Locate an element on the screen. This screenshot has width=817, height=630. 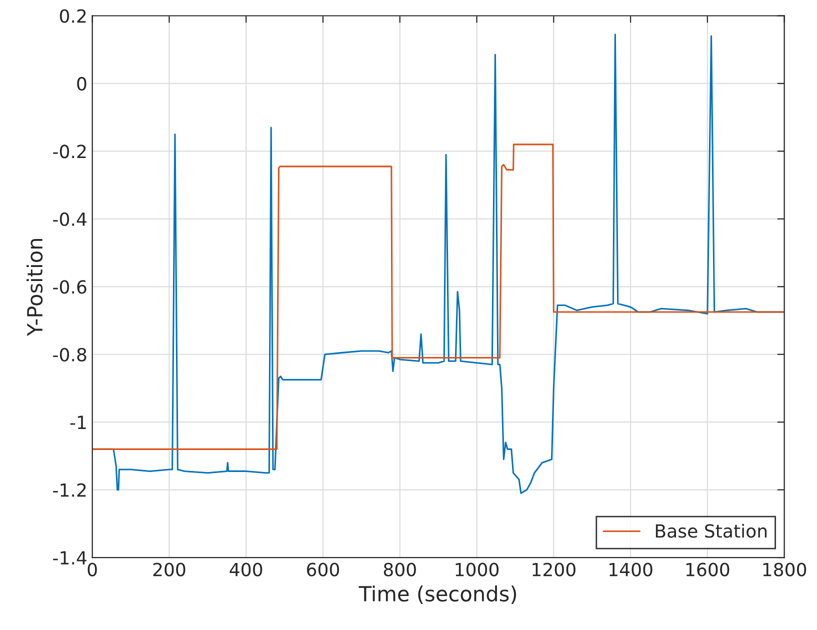
y-tick-label: -0.8 is located at coordinates (69, 355).